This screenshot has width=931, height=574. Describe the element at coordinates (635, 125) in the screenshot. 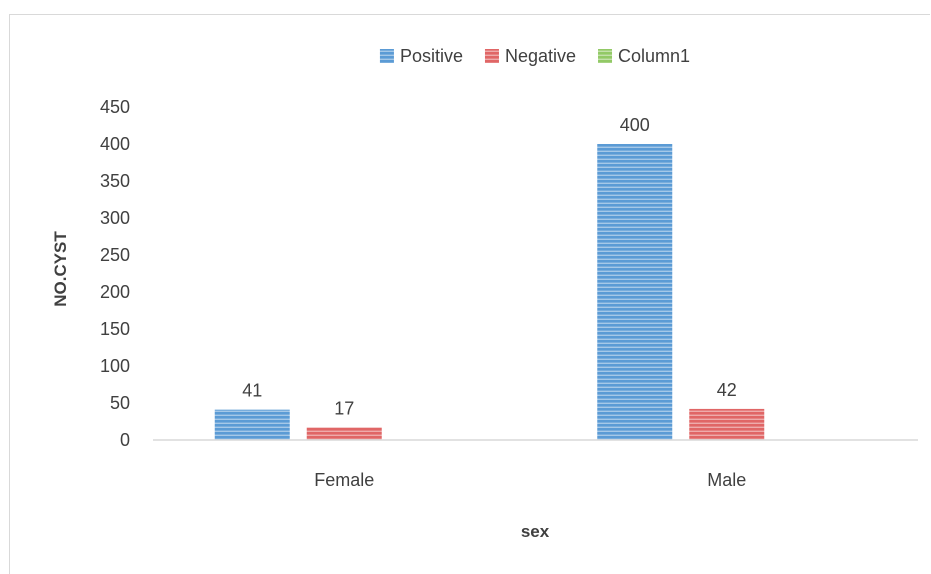

I see `data-label: 400` at that location.